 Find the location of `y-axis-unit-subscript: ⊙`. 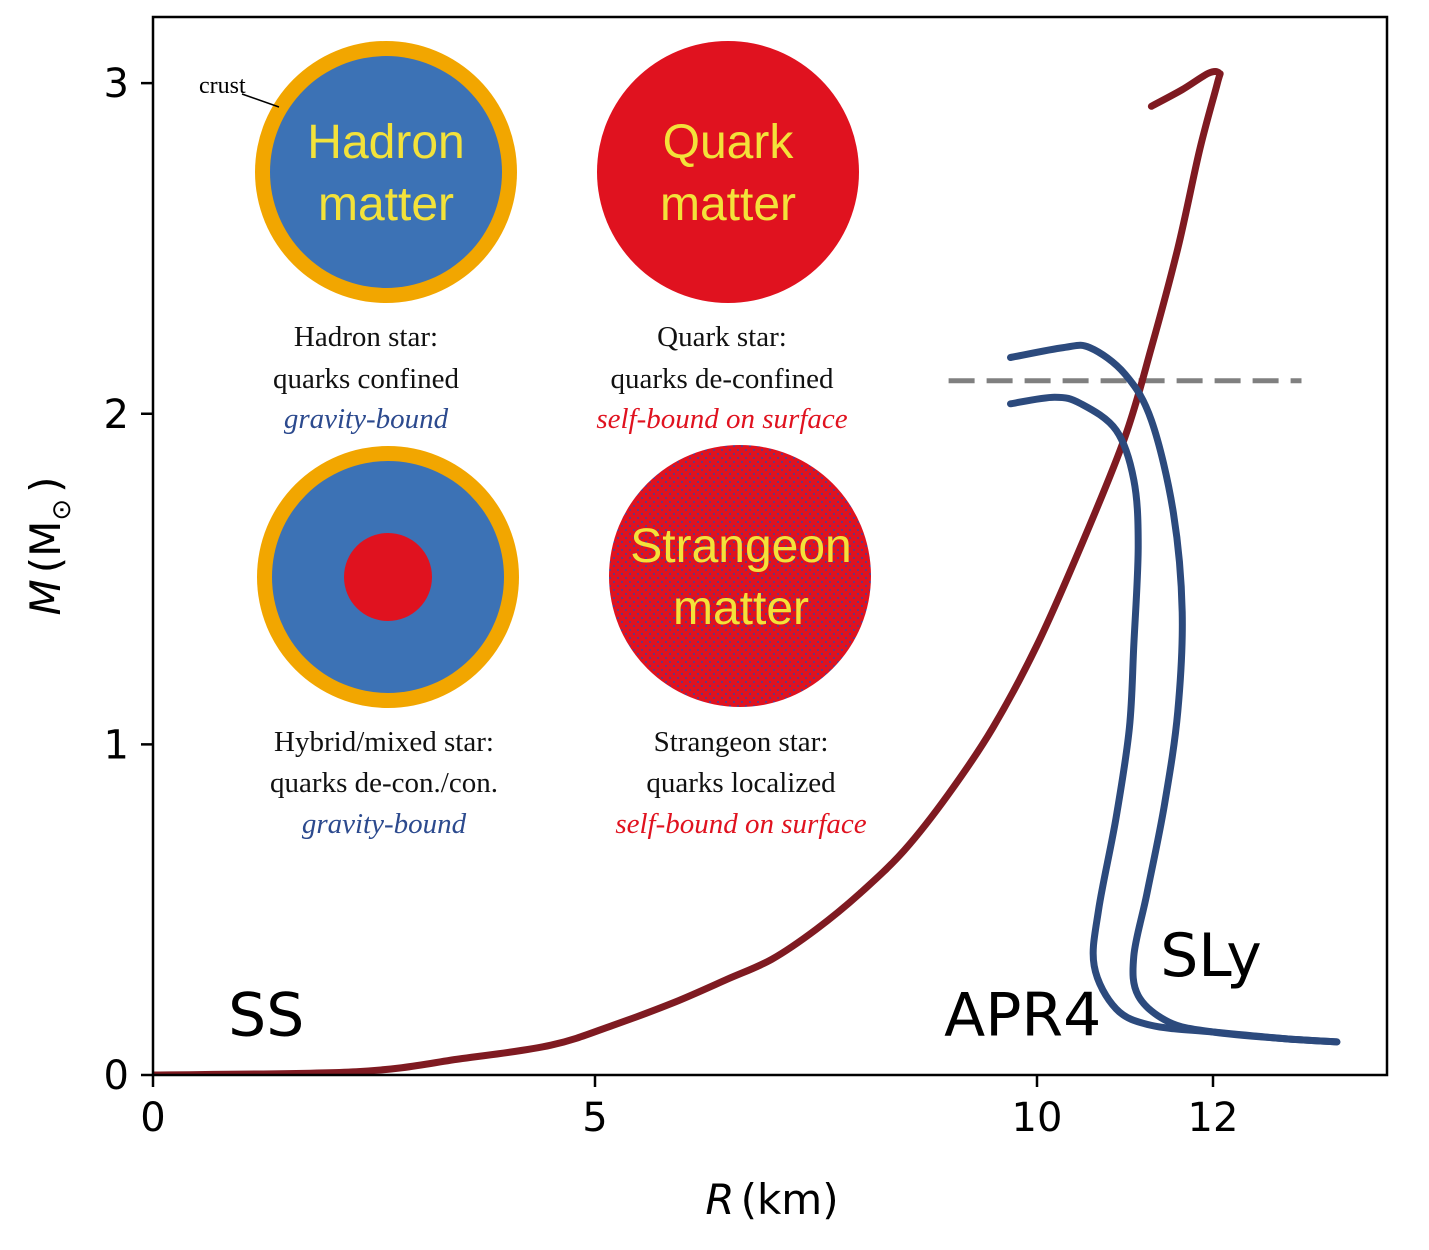

y-axis-unit-subscript: ⊙ is located at coordinates (62, 510).